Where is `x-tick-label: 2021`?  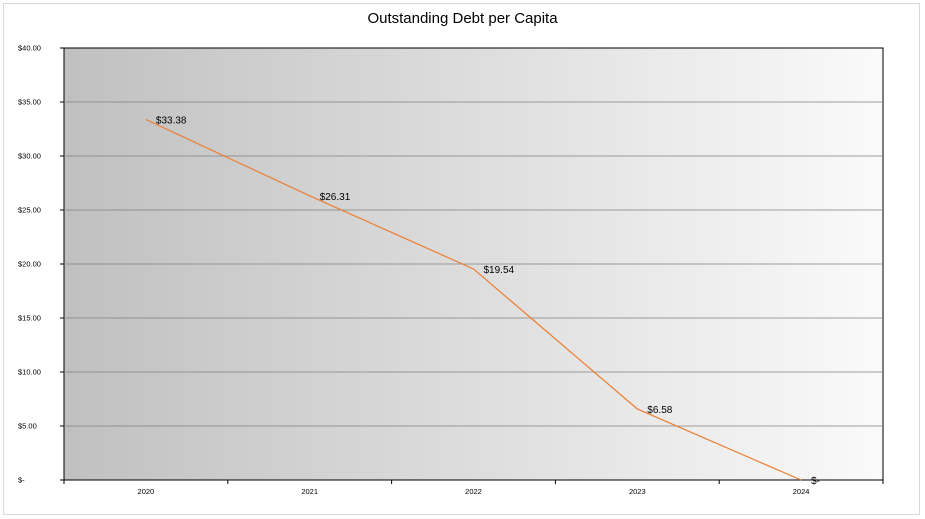
x-tick-label: 2021 is located at coordinates (309, 491).